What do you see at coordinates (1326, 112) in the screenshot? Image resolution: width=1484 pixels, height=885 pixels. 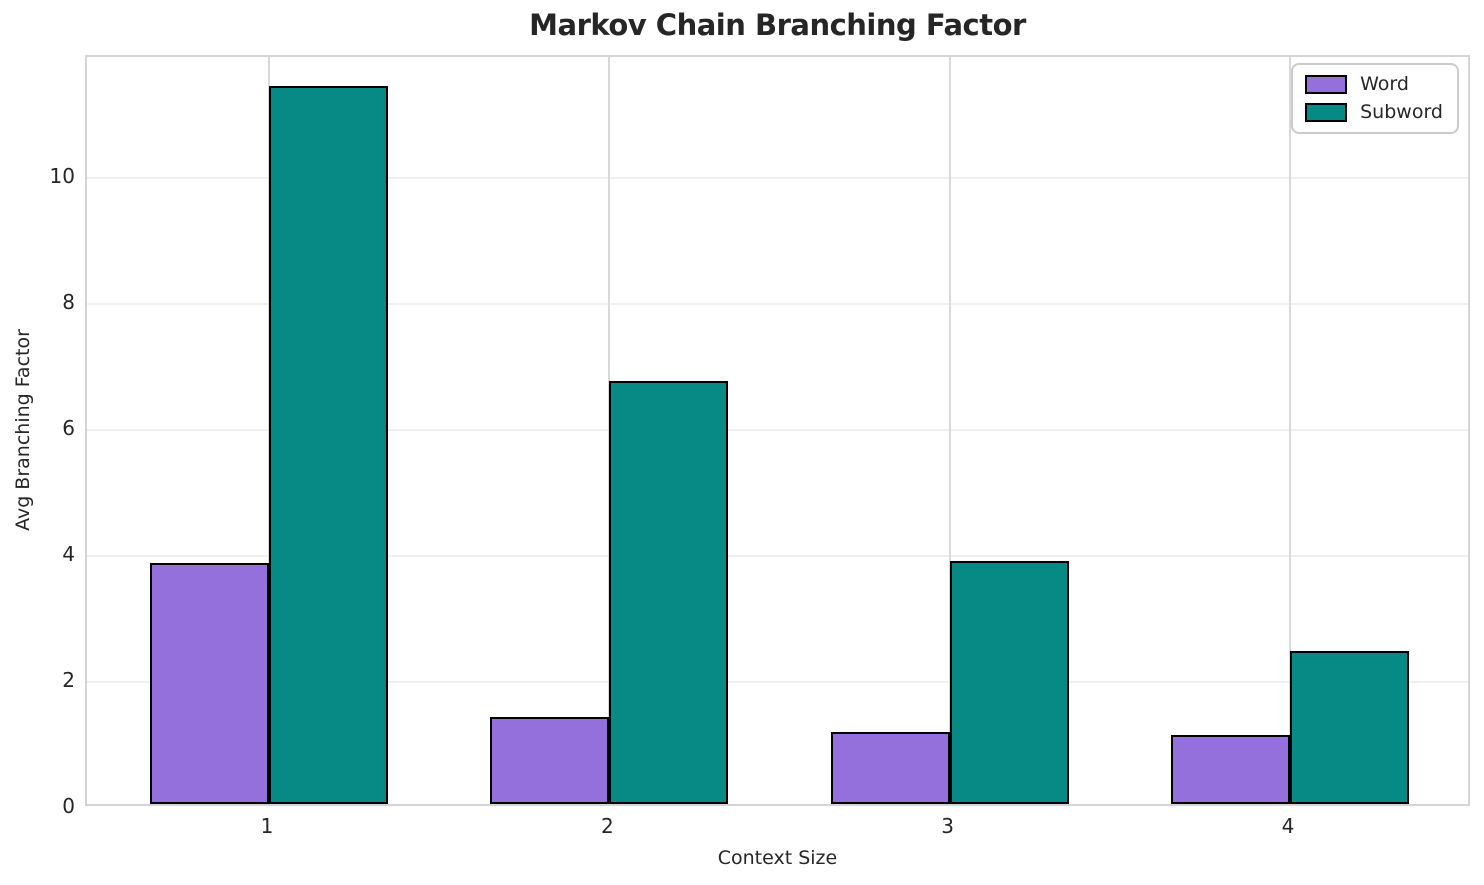 I see `subword-swatch-icon` at bounding box center [1326, 112].